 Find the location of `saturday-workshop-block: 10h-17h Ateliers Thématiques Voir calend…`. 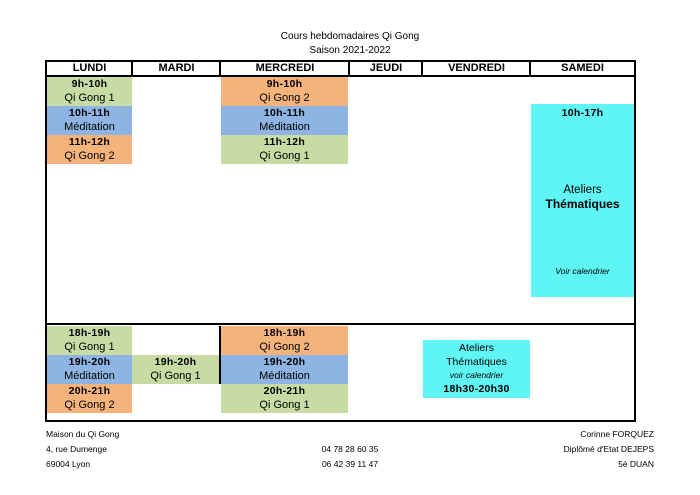

saturday-workshop-block: 10h-17h Ateliers Thématiques Voir calend… is located at coordinates (582, 200).